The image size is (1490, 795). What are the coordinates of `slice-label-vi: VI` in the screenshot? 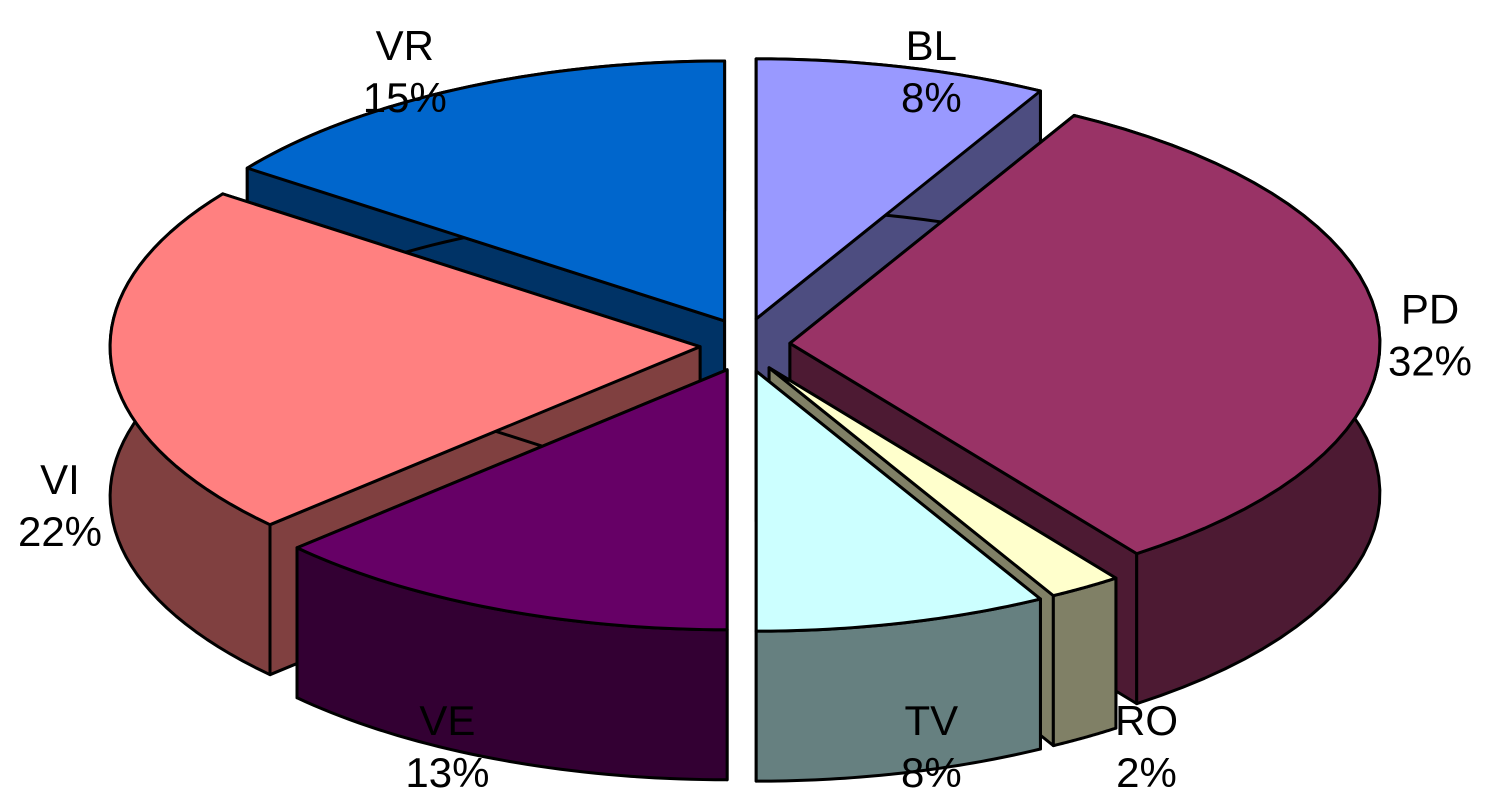 It's located at (60, 479).